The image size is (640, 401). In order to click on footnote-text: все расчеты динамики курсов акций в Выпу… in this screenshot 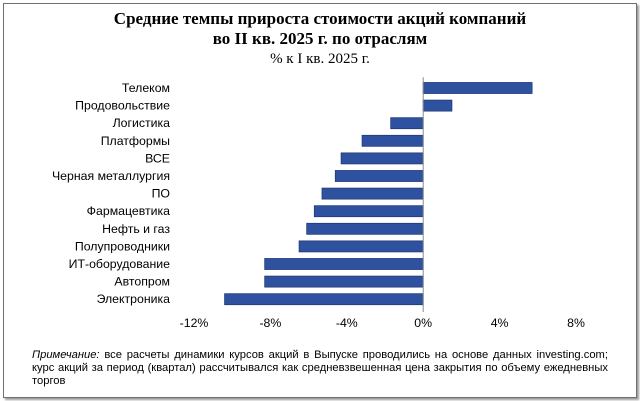, I will do `click(320, 368)`.